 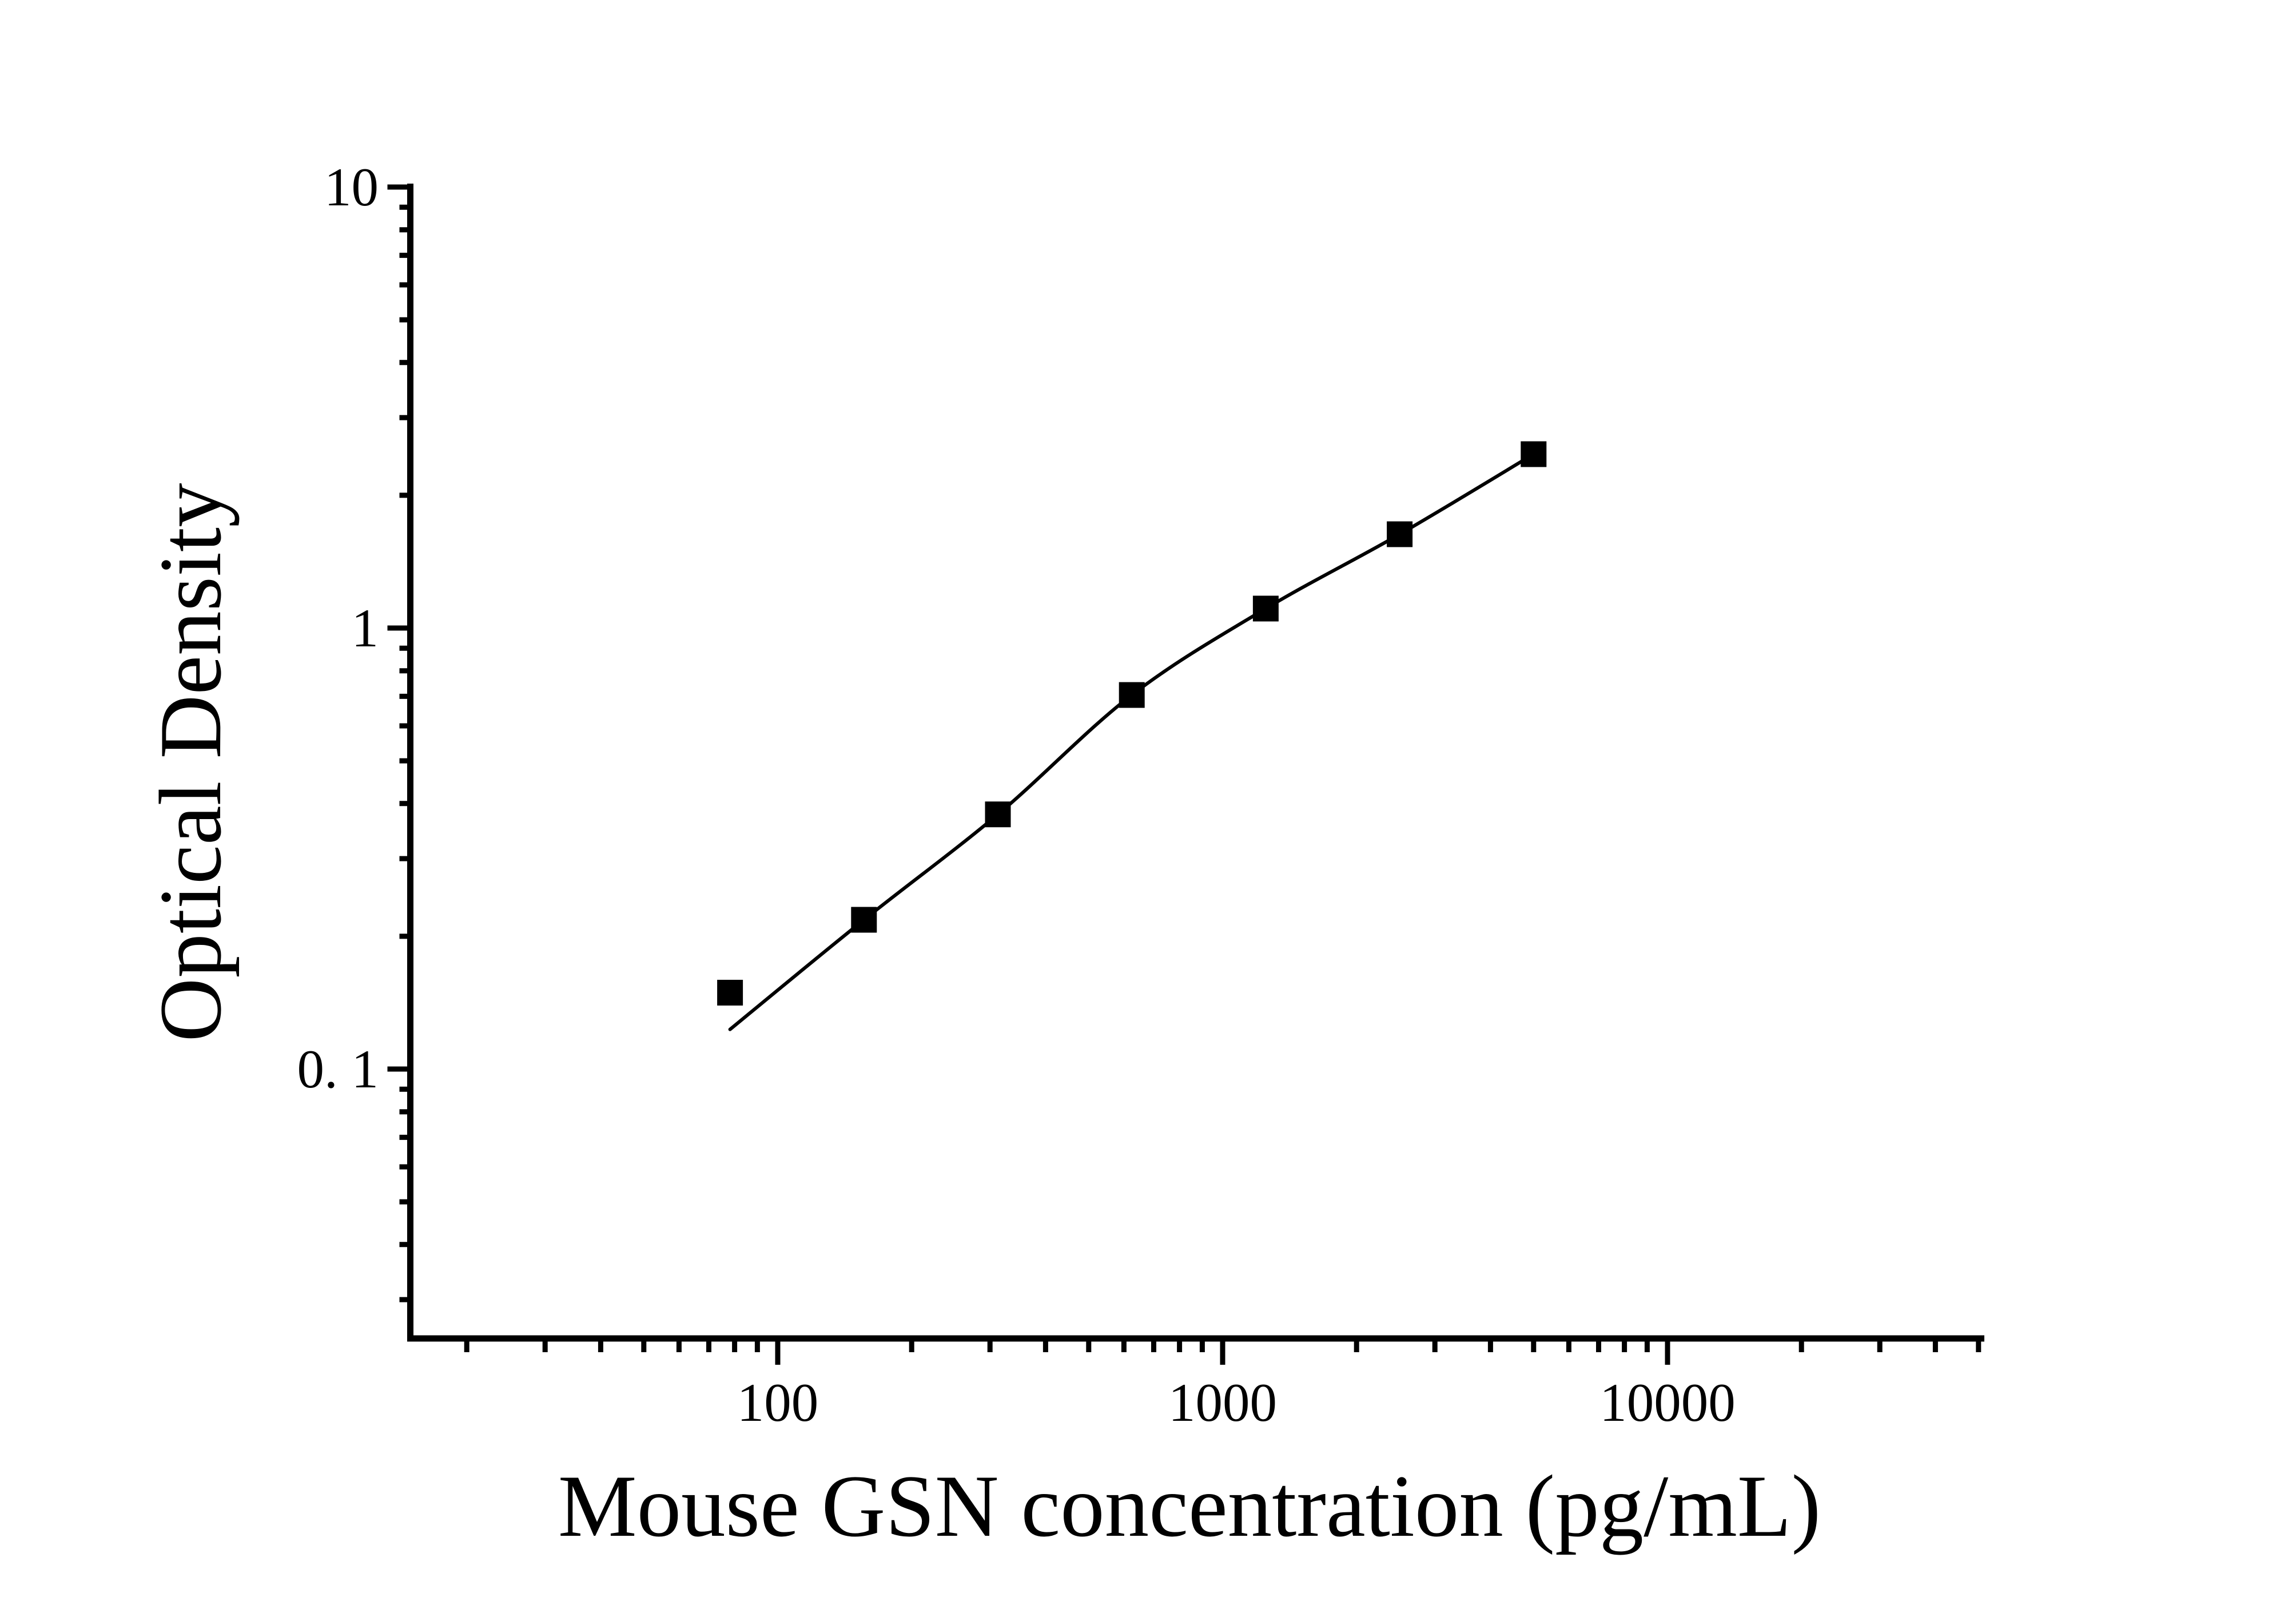 What do you see at coordinates (1667, 1402) in the screenshot?
I see `x-tick-label: 10000` at bounding box center [1667, 1402].